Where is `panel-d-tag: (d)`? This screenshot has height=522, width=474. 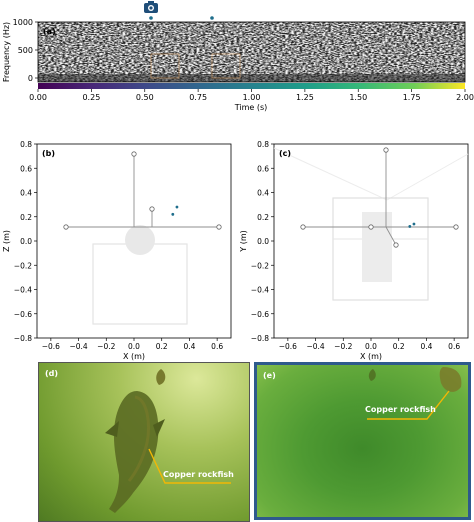 panel-d-tag: (d) is located at coordinates (52, 373).